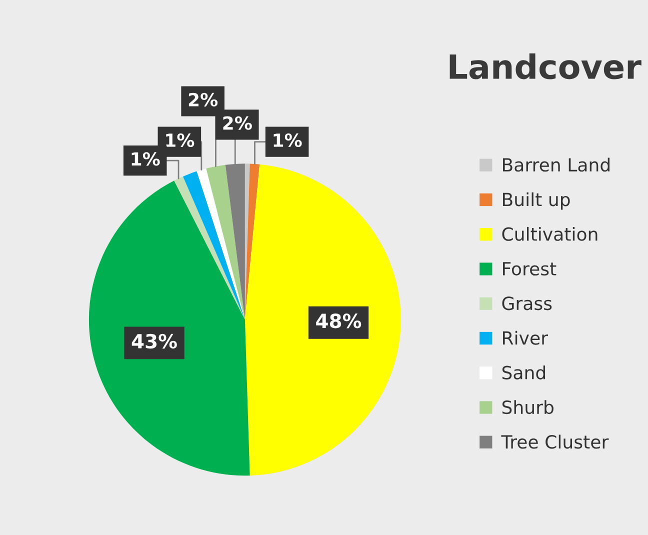 The height and width of the screenshot is (535, 648). Describe the element at coordinates (529, 269) in the screenshot. I see `legend-label: Forest` at that location.